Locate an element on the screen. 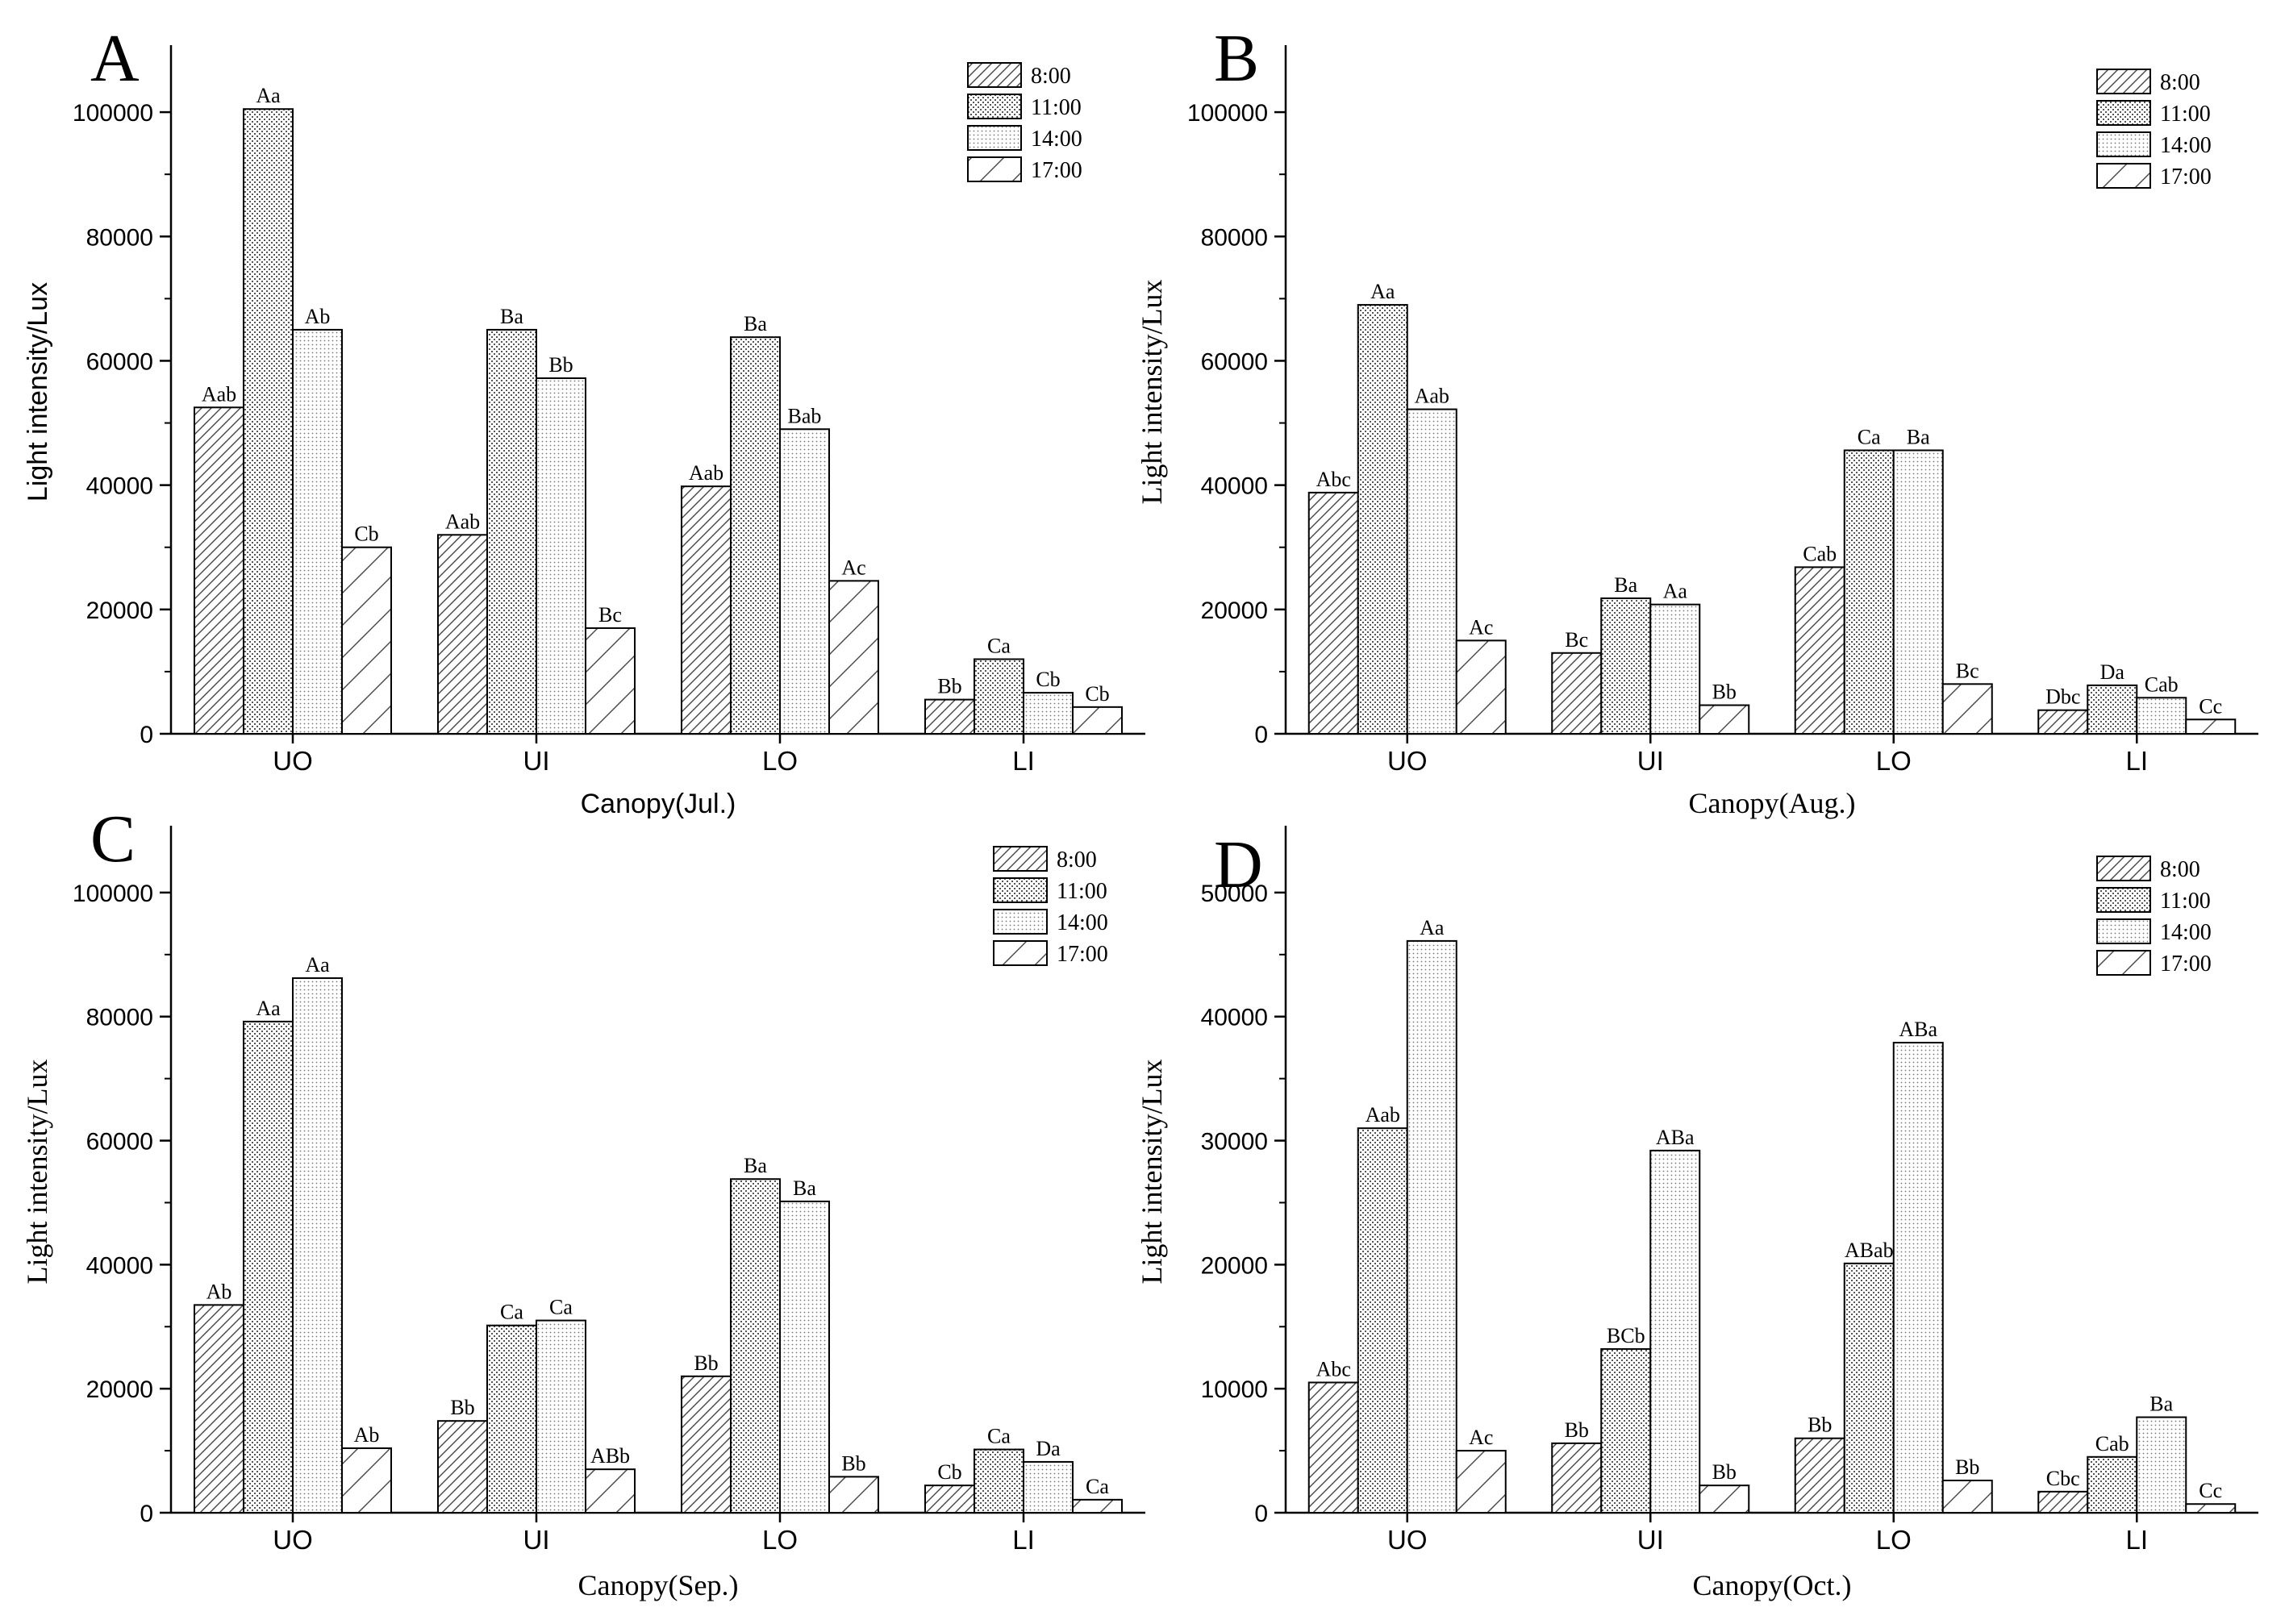  bar-1400-ui is located at coordinates (561, 1416).